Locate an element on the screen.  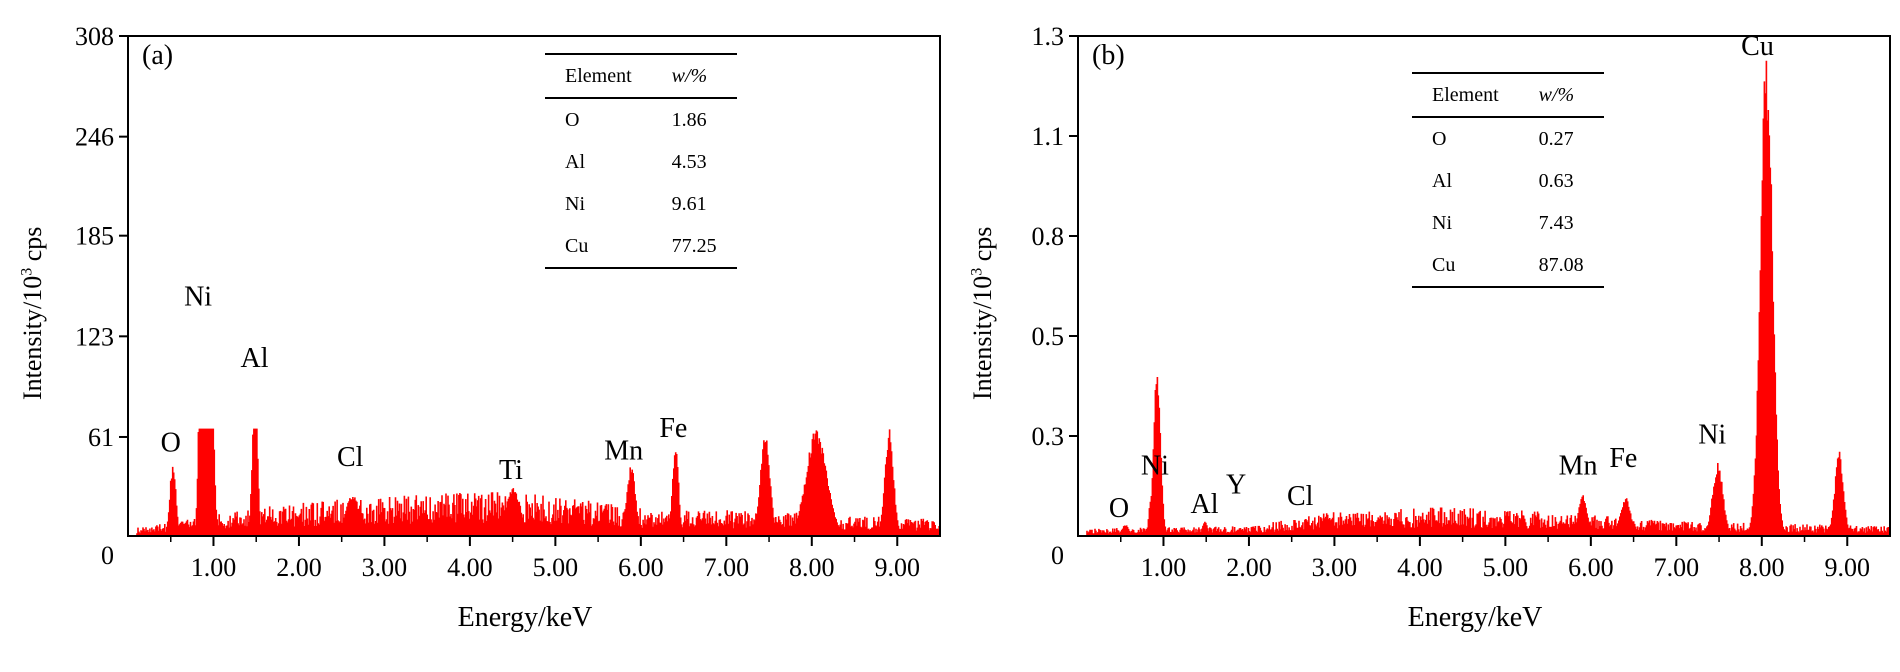
peak-label: Ti is located at coordinates (511, 470).